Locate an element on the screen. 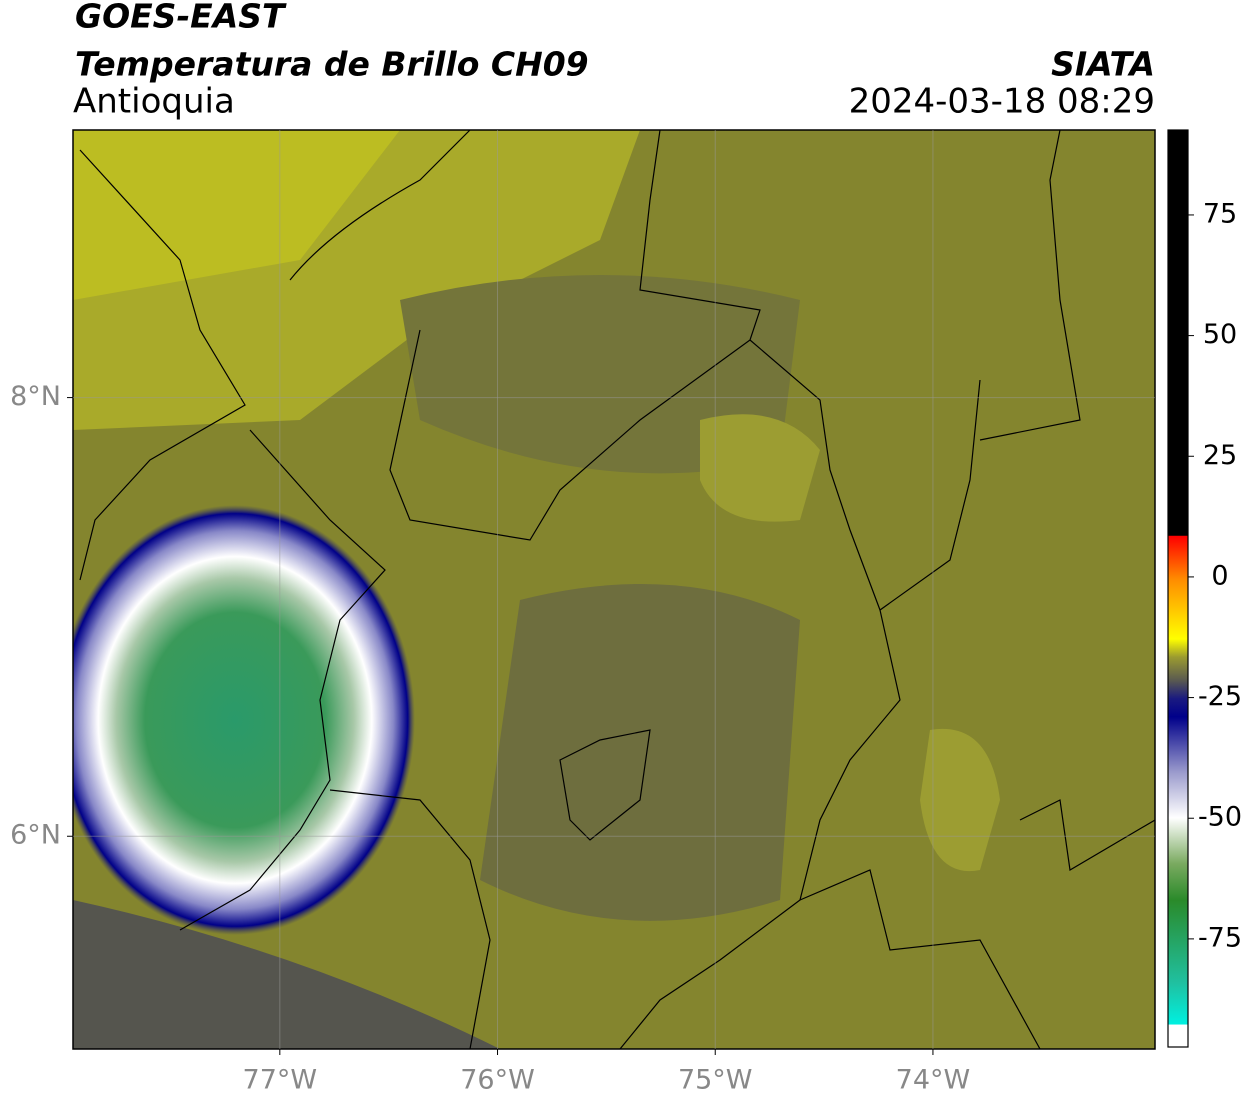 The image size is (1252, 1103). x-tick-label: 74°W is located at coordinates (933, 1080).